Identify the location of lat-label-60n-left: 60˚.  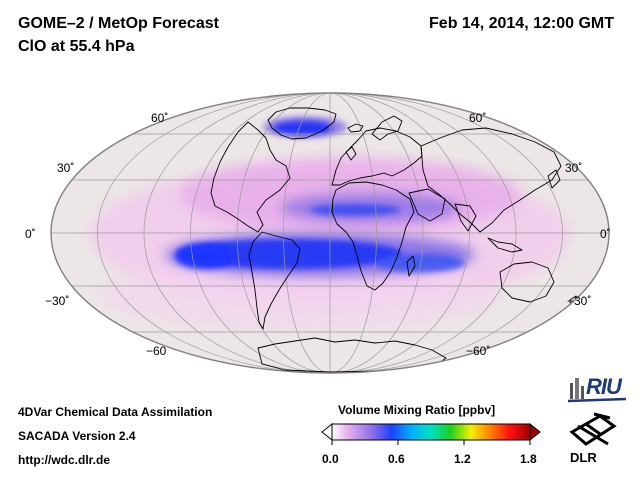
(160, 118).